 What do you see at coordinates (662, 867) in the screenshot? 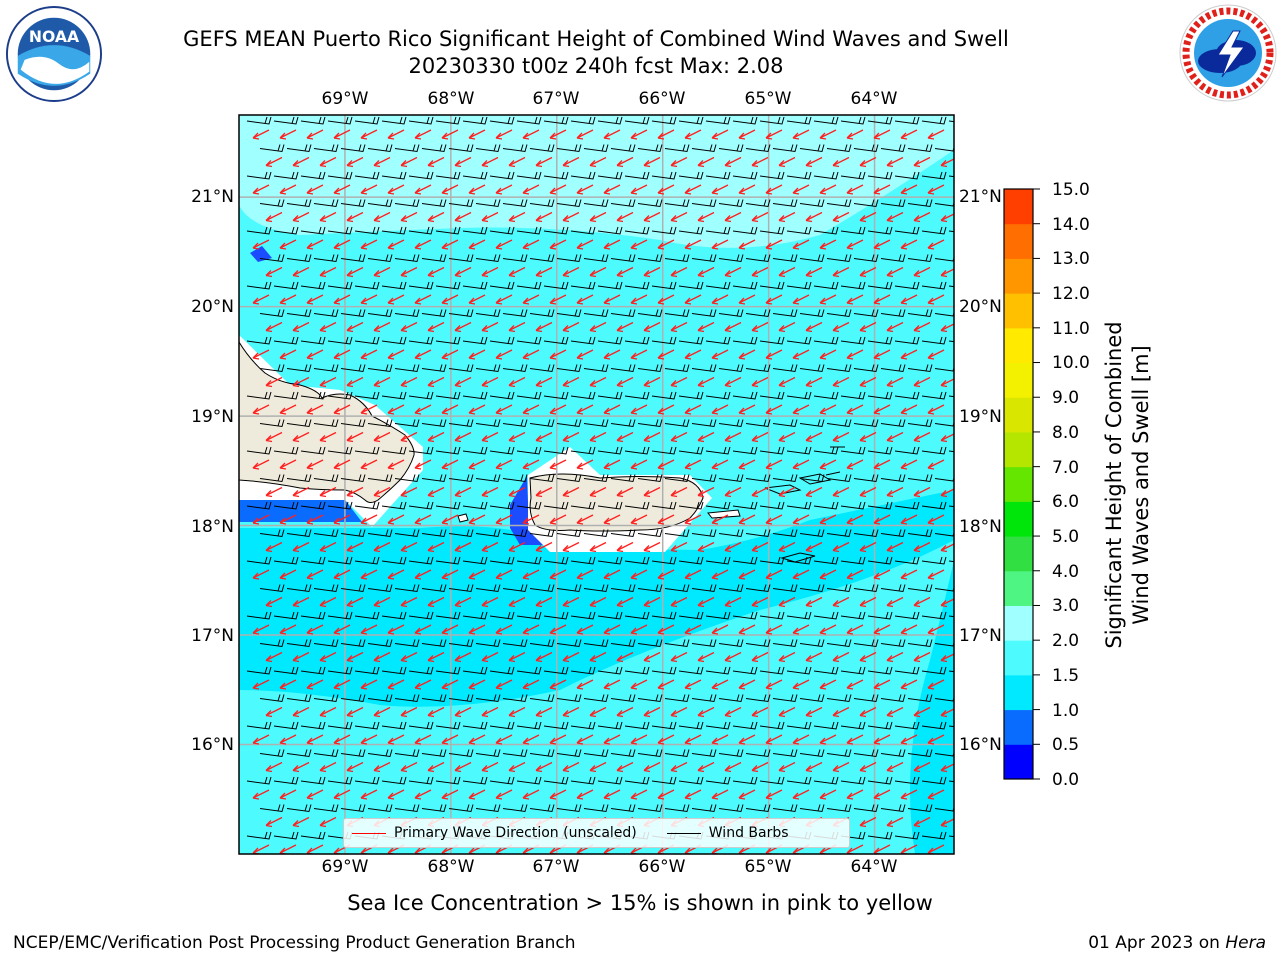
I see `lon-tick-bottom: 66°W` at bounding box center [662, 867].